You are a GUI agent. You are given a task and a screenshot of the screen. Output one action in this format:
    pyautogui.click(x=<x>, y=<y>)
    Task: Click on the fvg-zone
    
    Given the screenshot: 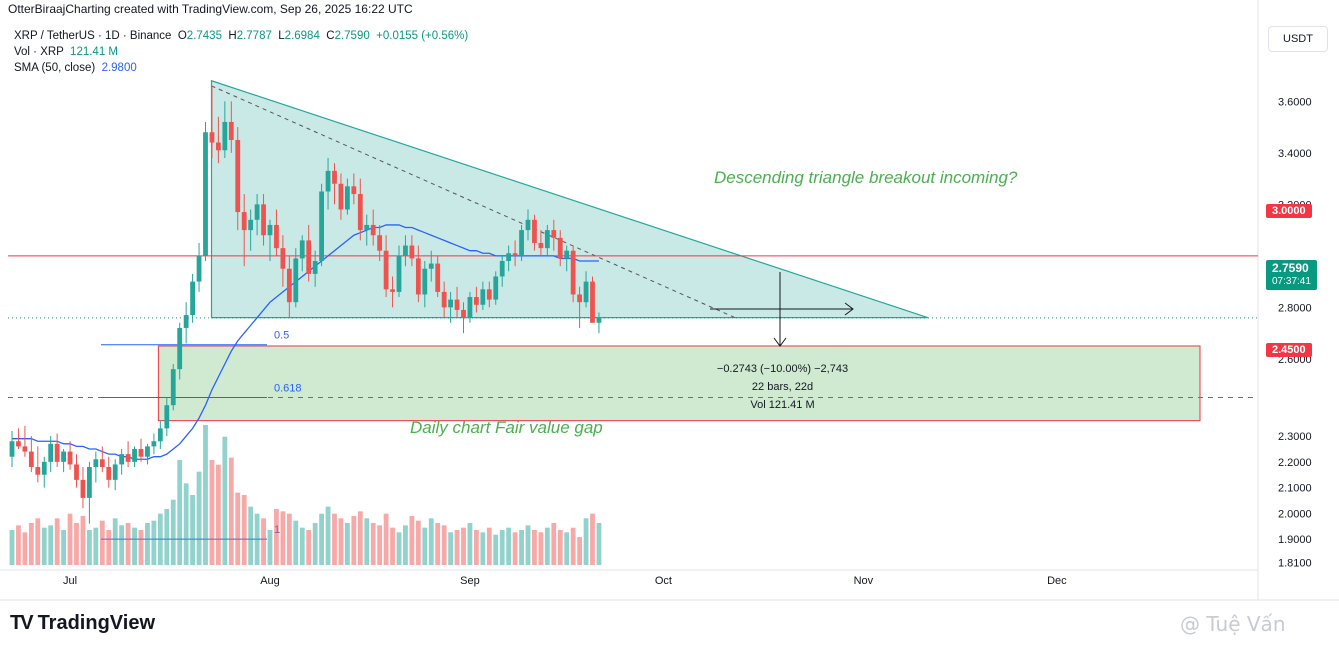 What is the action you would take?
    pyautogui.click(x=679, y=383)
    